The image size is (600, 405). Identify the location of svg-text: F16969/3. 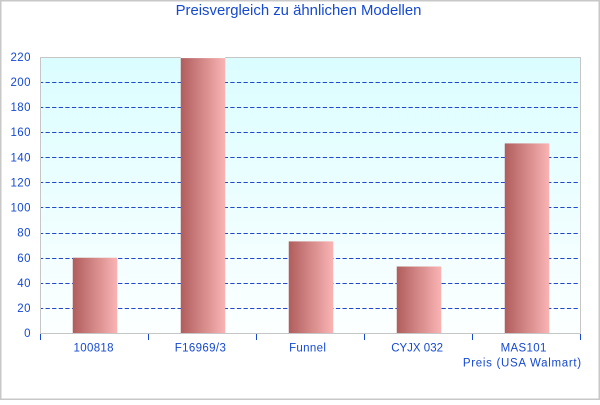
(200, 349).